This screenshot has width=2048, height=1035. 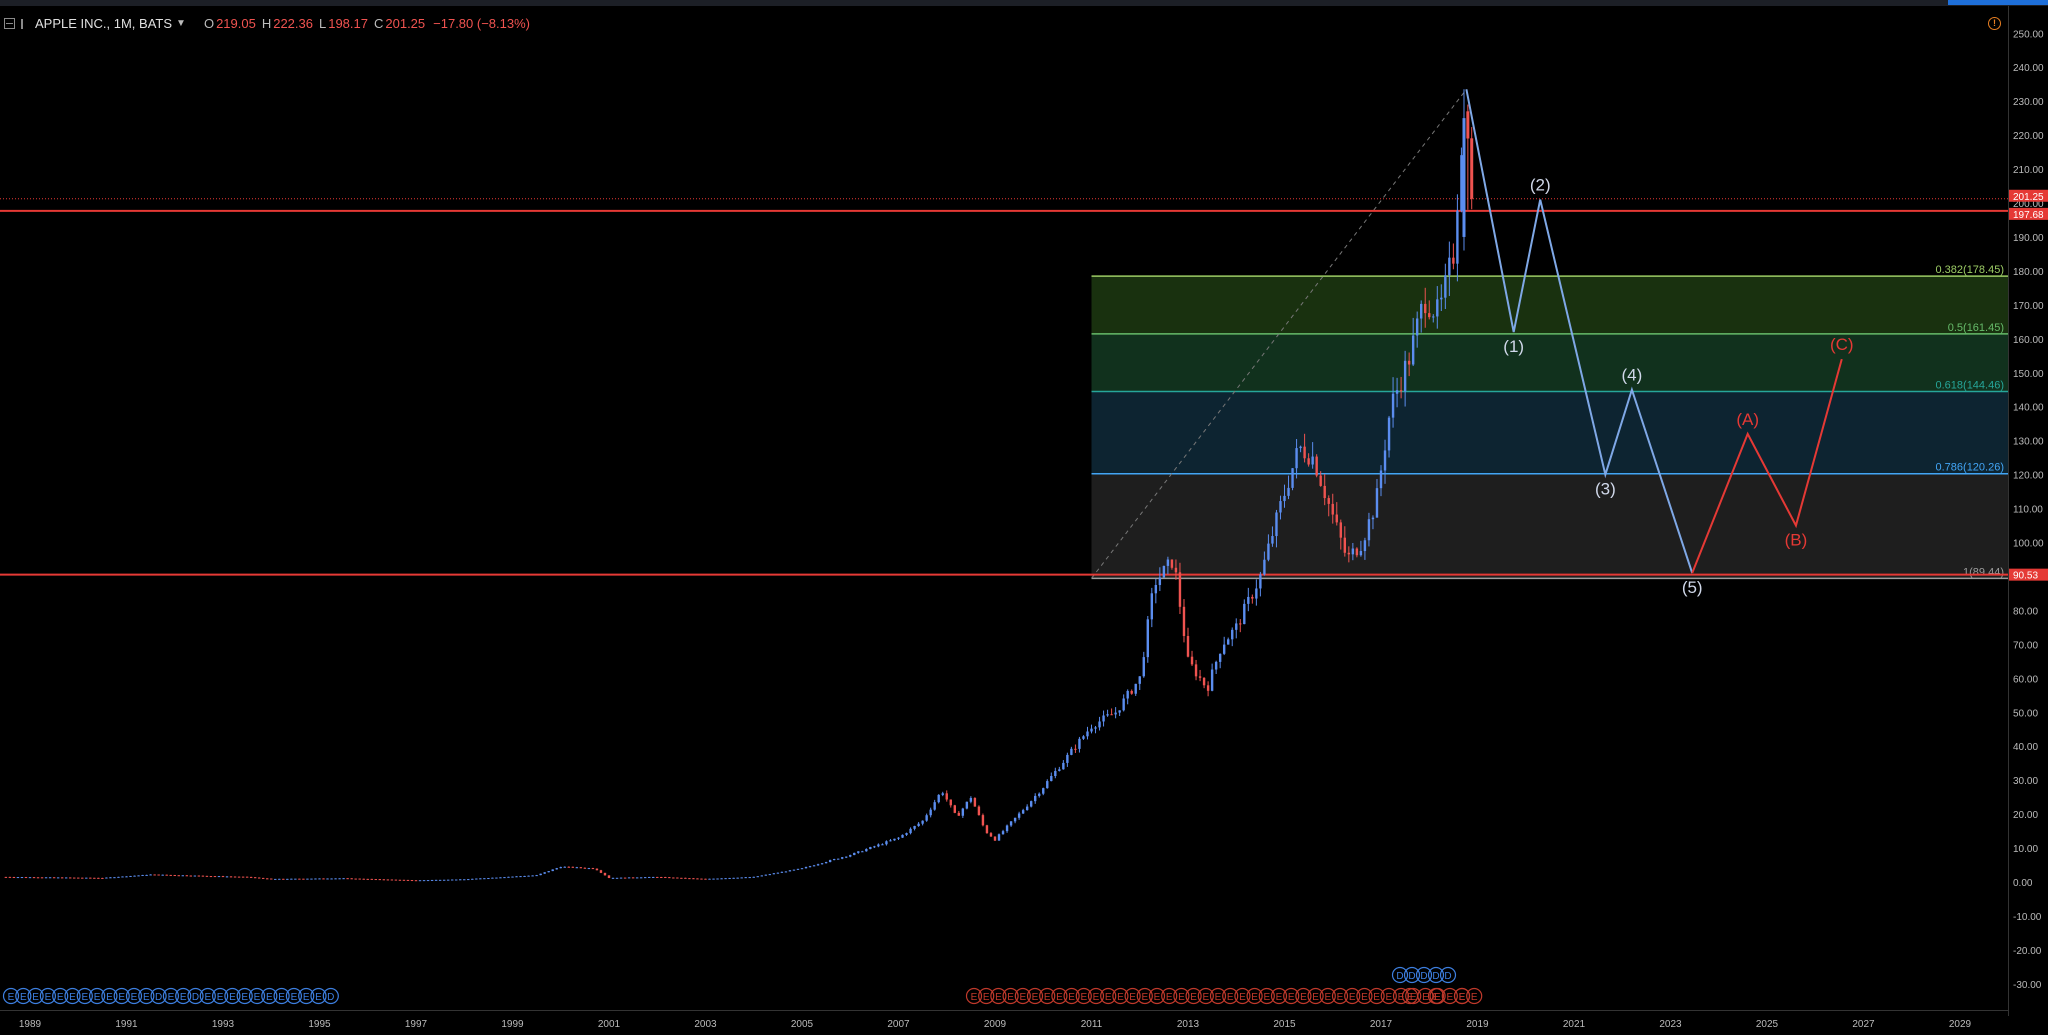 I want to click on symbol-title: APPLE INC., 1M, BATS, so click(x=104, y=23).